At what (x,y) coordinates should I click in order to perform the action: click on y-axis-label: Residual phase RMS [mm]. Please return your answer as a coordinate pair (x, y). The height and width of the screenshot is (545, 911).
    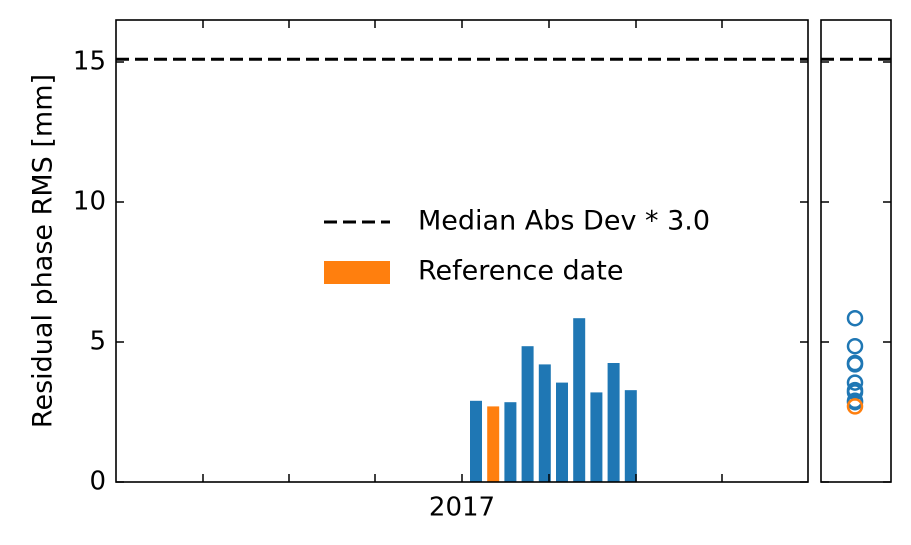
    Looking at the image, I should click on (43, 251).